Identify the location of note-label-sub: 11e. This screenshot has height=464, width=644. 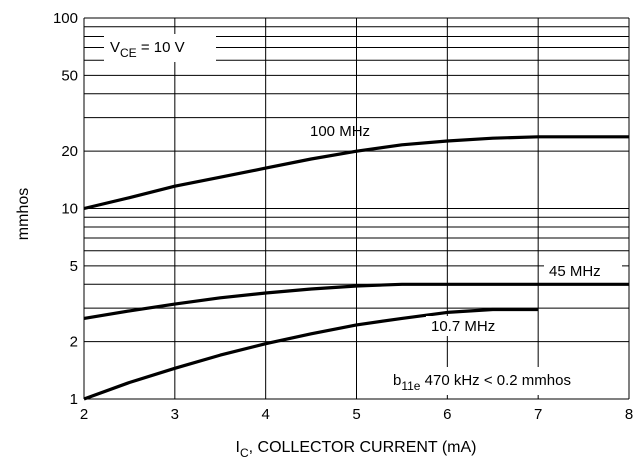
(410, 386).